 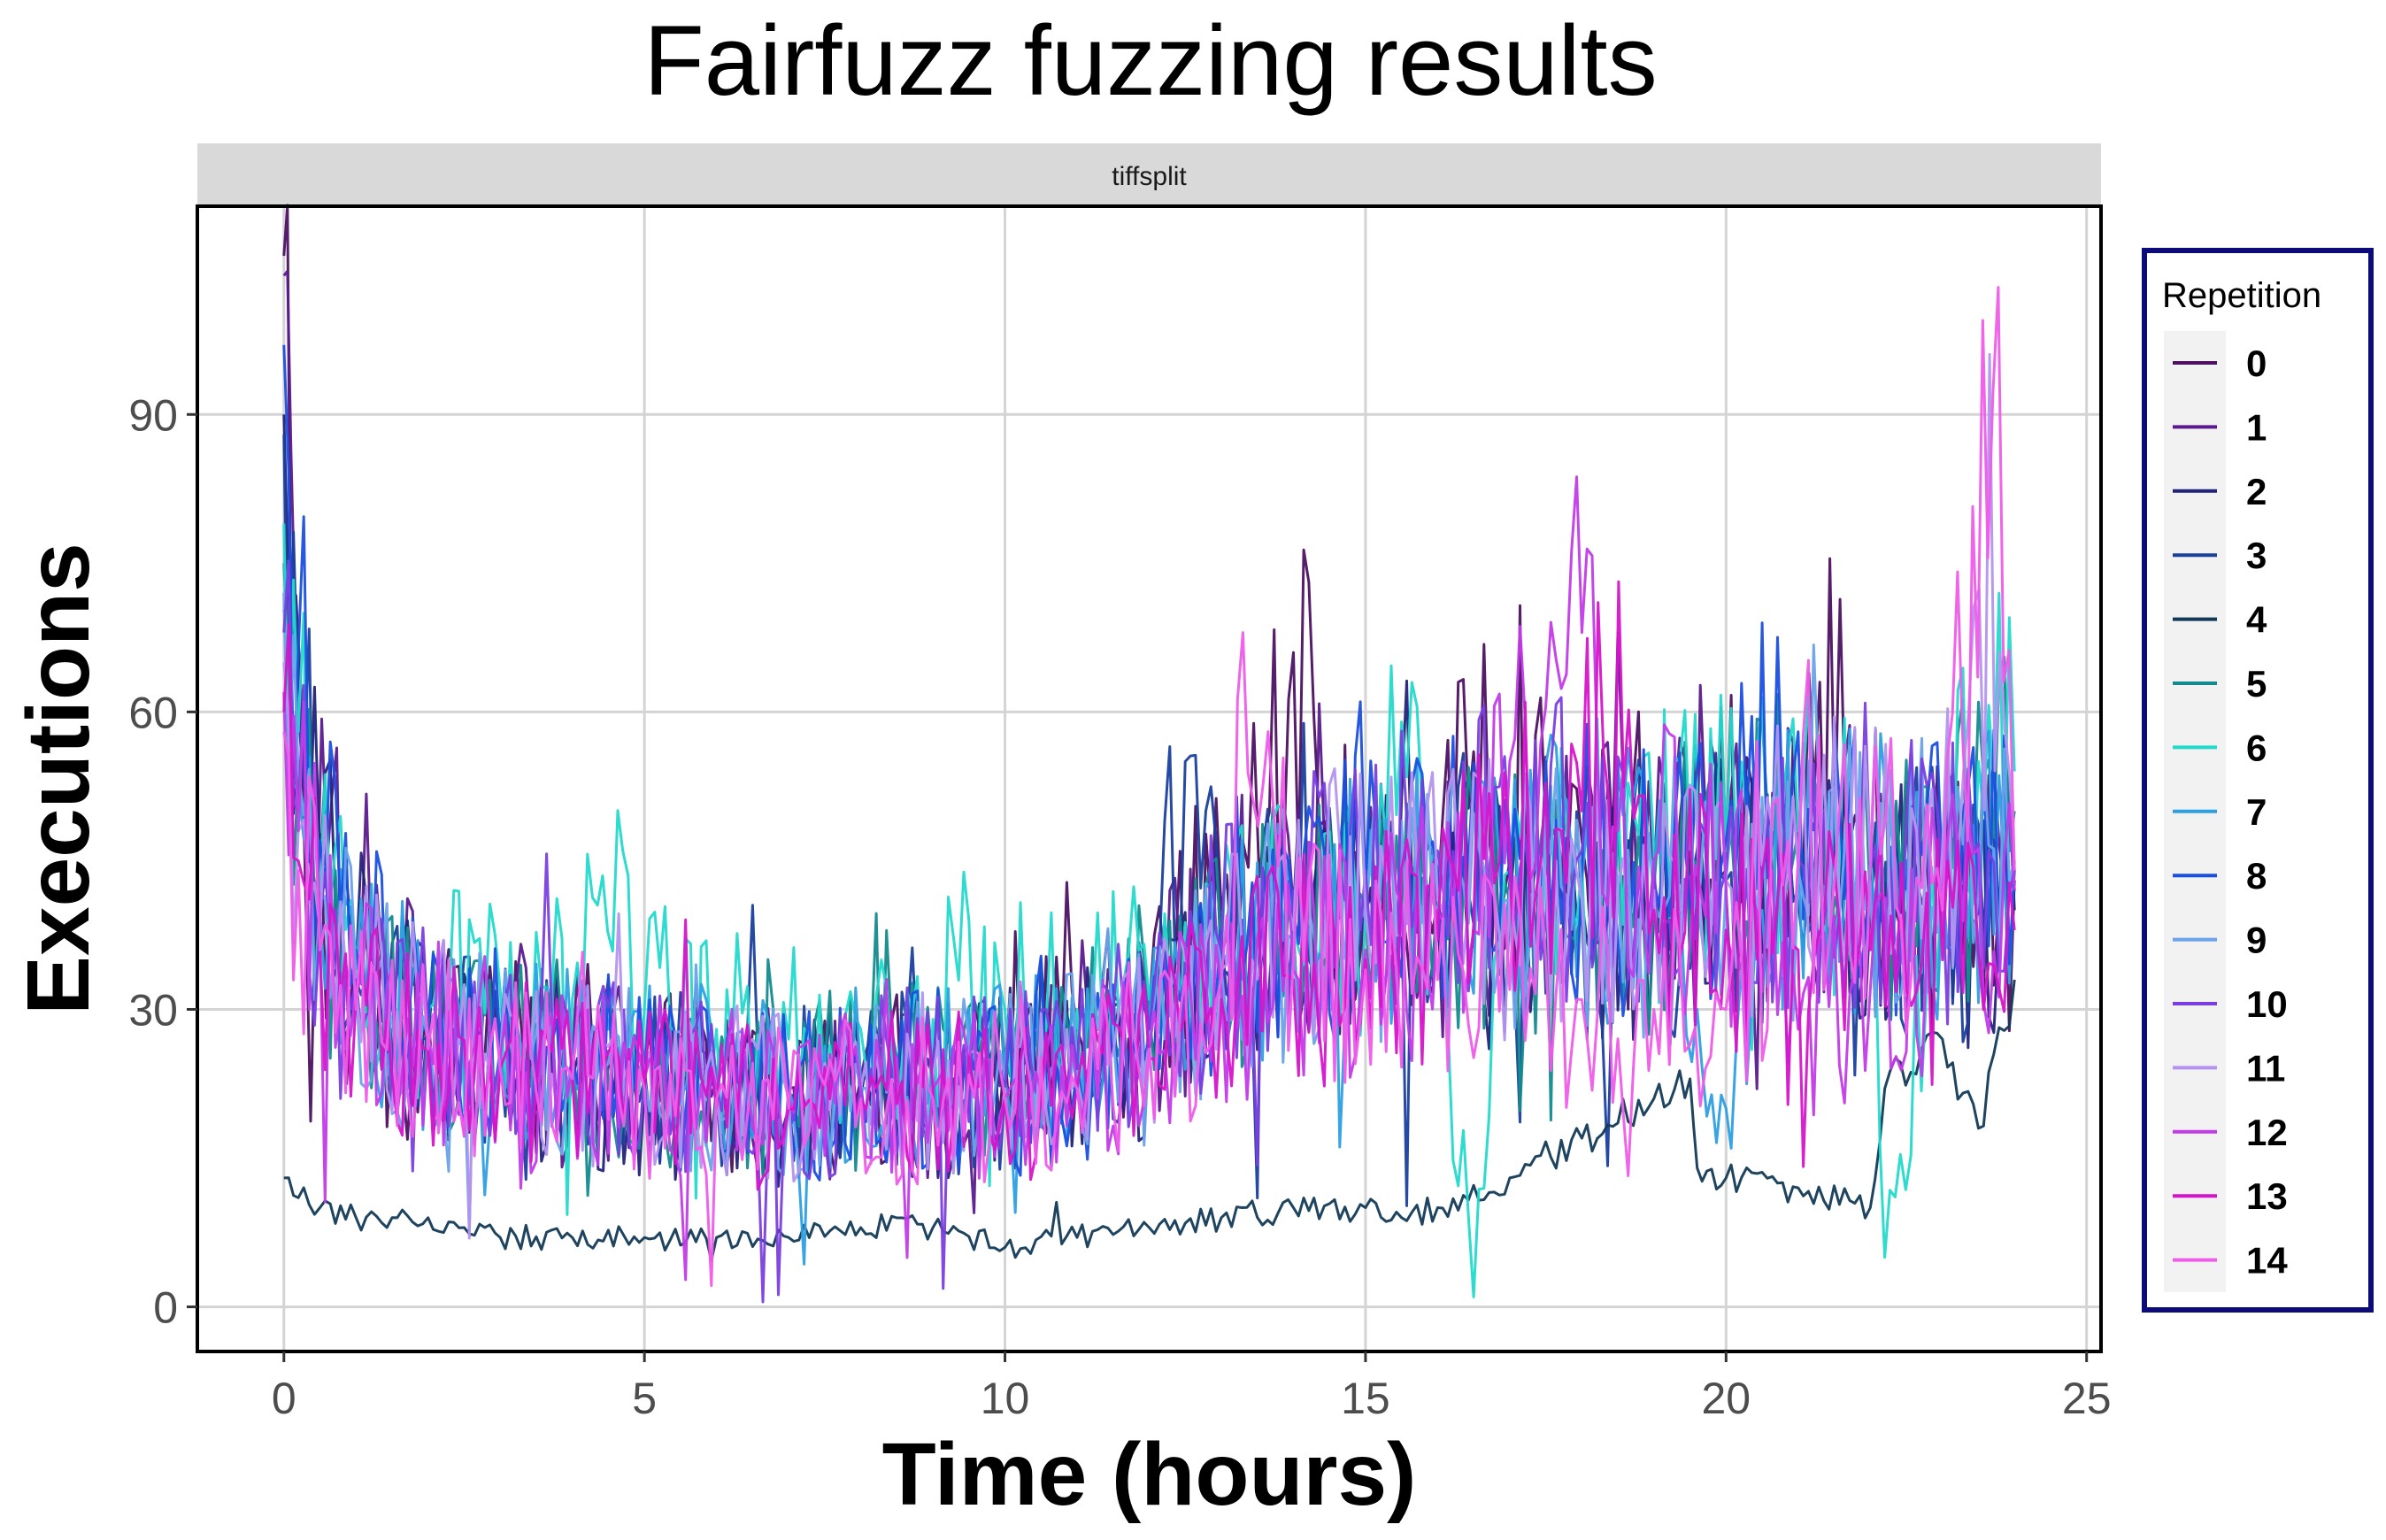 I want to click on legend-label-7: 7, so click(x=2256, y=812).